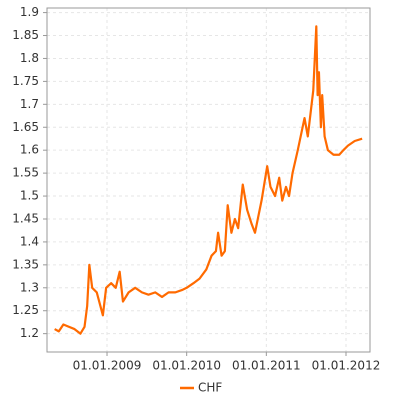 Image resolution: width=400 pixels, height=400 pixels. I want to click on y-tick-label: 1.65, so click(25, 127).